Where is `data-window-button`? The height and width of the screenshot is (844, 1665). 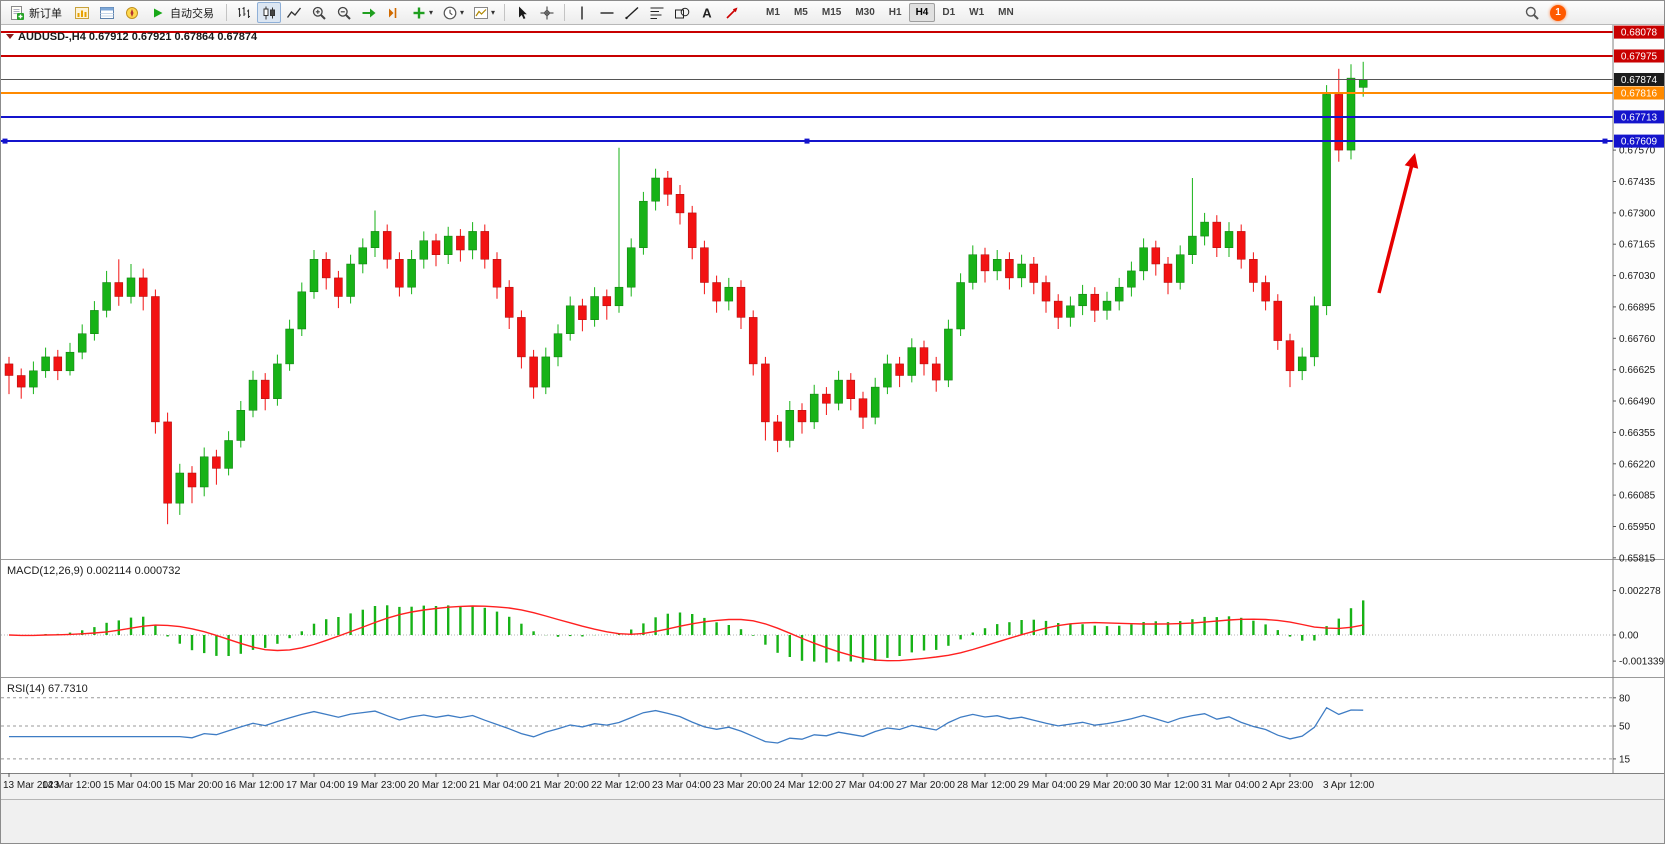
data-window-button is located at coordinates (107, 12).